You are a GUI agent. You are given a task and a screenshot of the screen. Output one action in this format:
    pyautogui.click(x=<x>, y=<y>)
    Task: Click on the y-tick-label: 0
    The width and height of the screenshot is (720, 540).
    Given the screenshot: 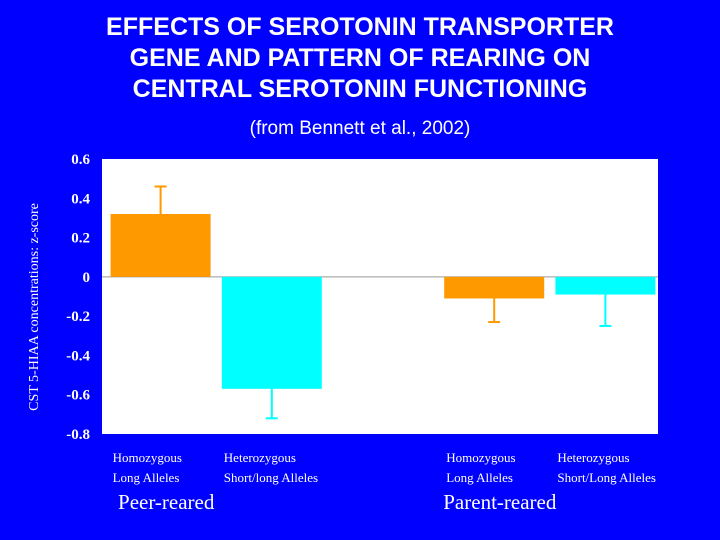 What is the action you would take?
    pyautogui.click(x=87, y=278)
    